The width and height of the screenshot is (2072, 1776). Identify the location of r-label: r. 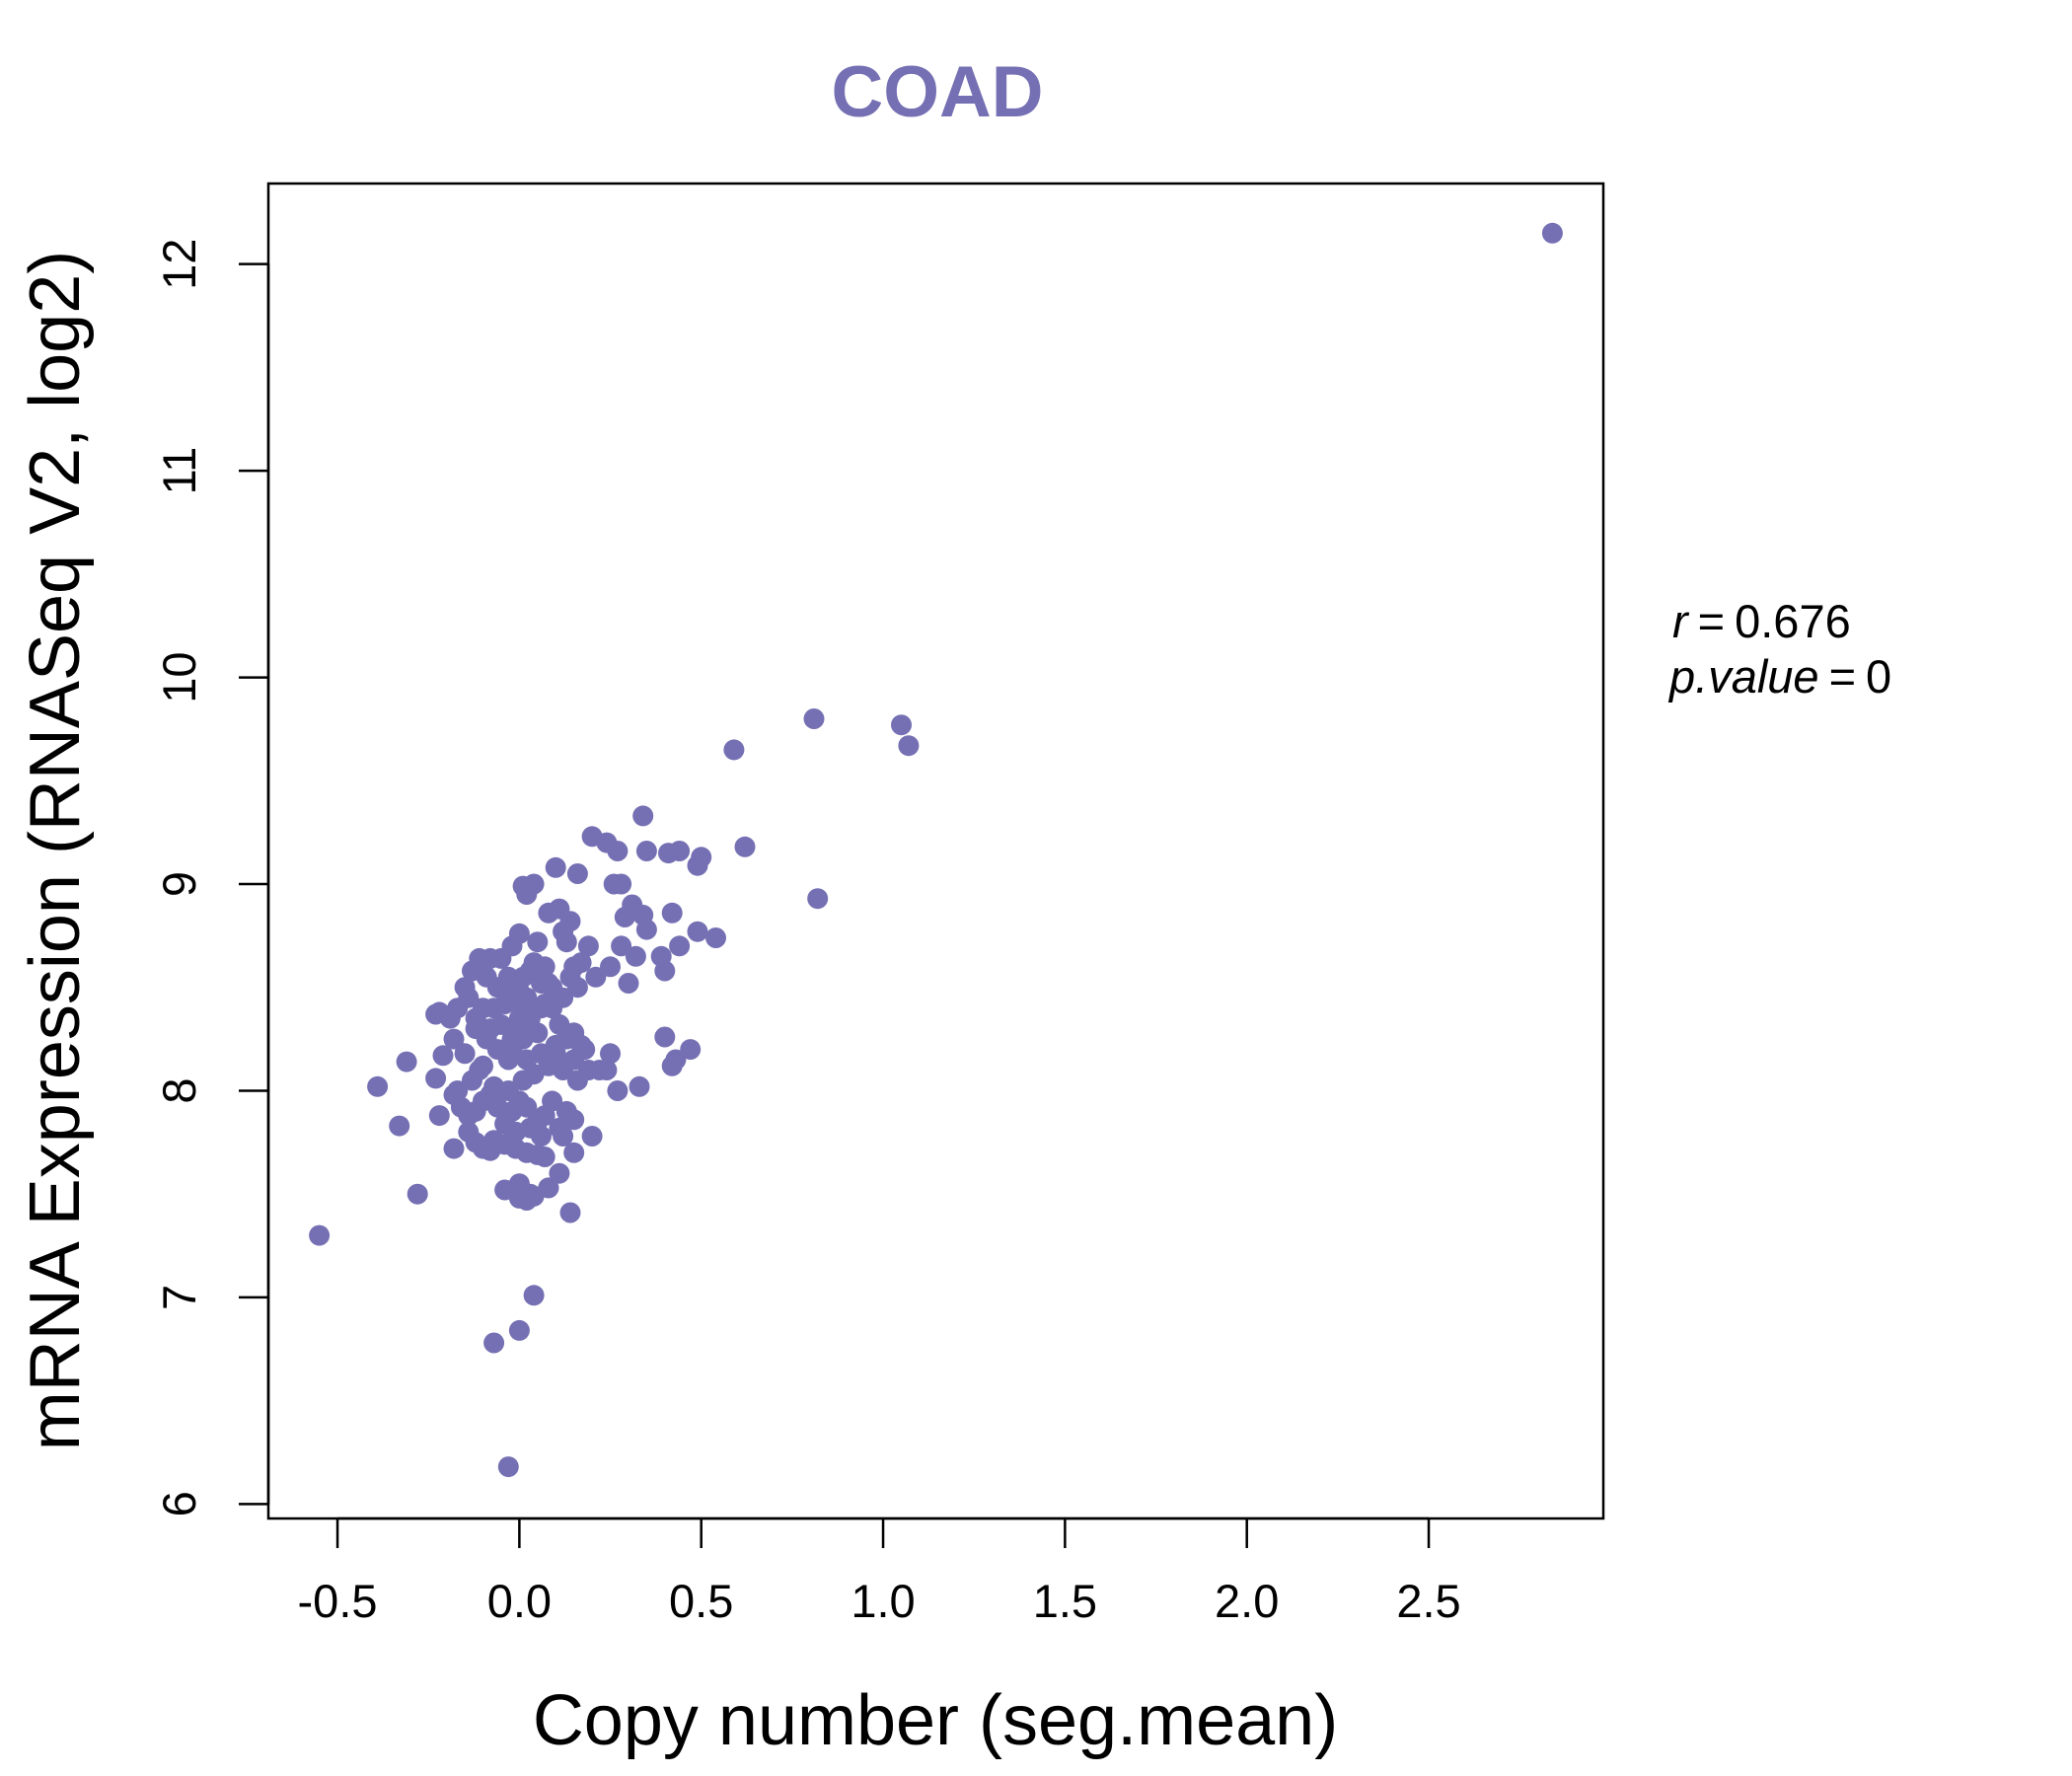
(1681, 621).